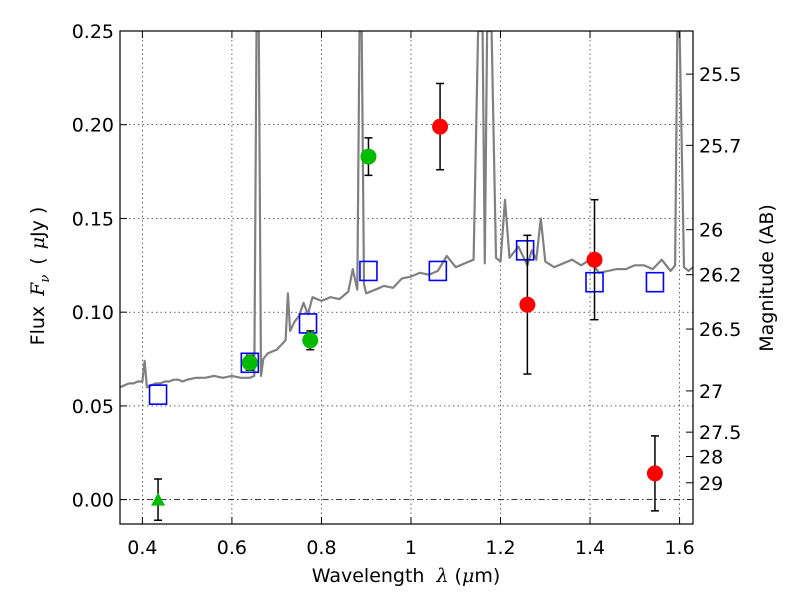 Image resolution: width=800 pixels, height=600 pixels. Describe the element at coordinates (711, 484) in the screenshot. I see `y2-tick-label: 29` at that location.